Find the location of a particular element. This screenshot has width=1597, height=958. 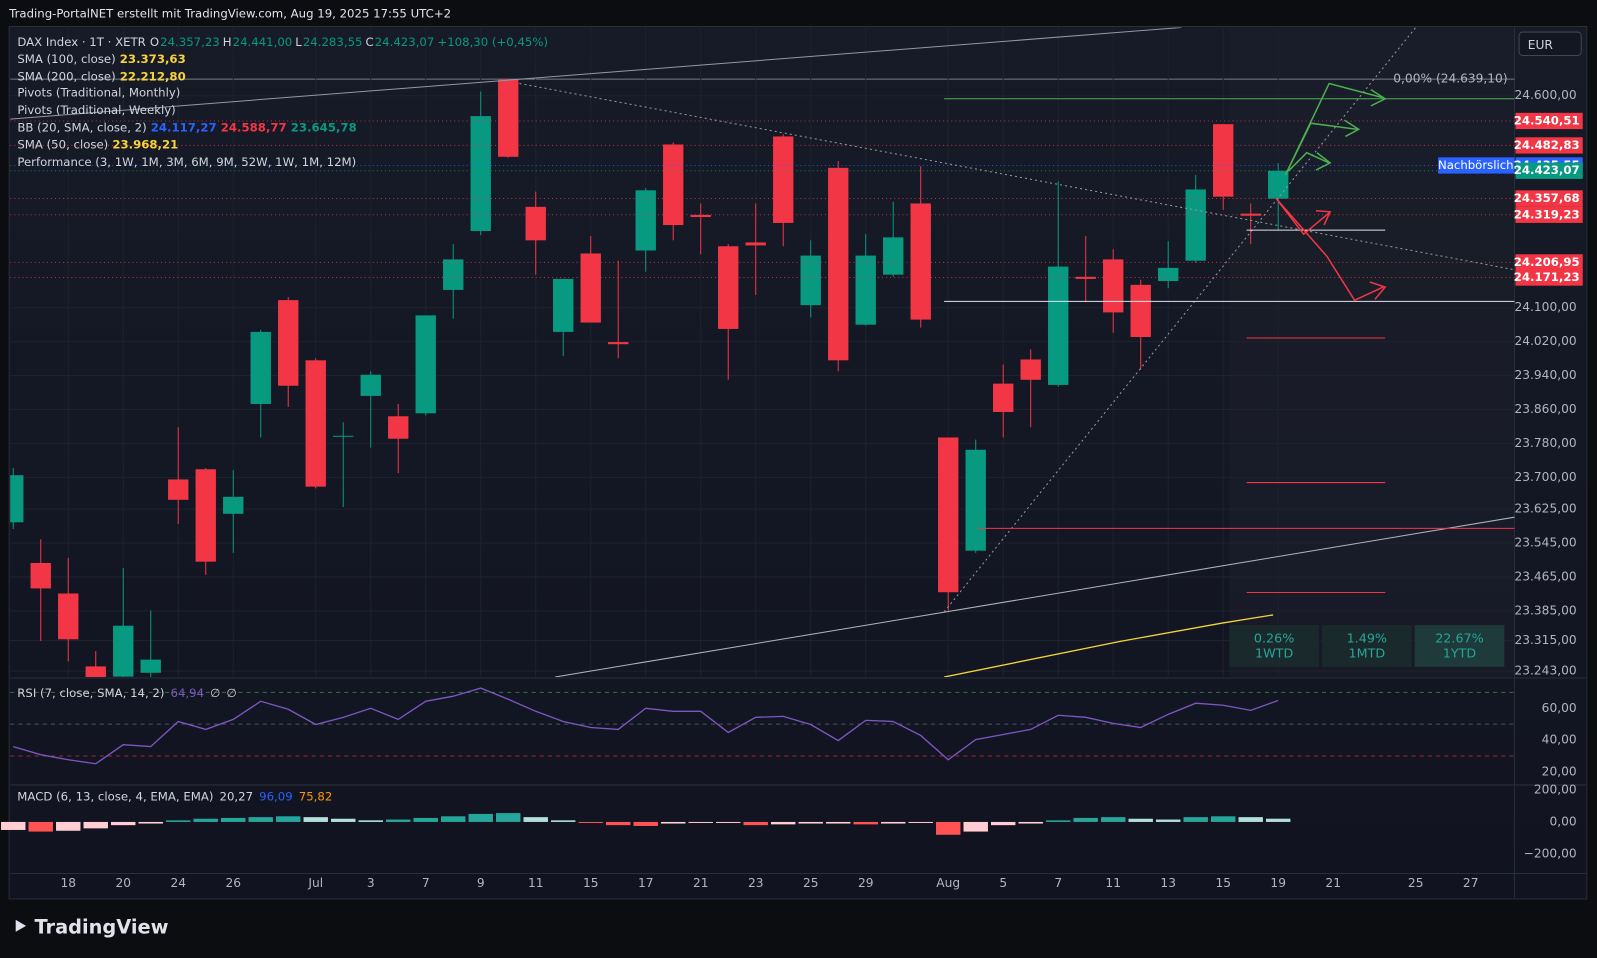

x-tick-label: 13 is located at coordinates (1168, 883).